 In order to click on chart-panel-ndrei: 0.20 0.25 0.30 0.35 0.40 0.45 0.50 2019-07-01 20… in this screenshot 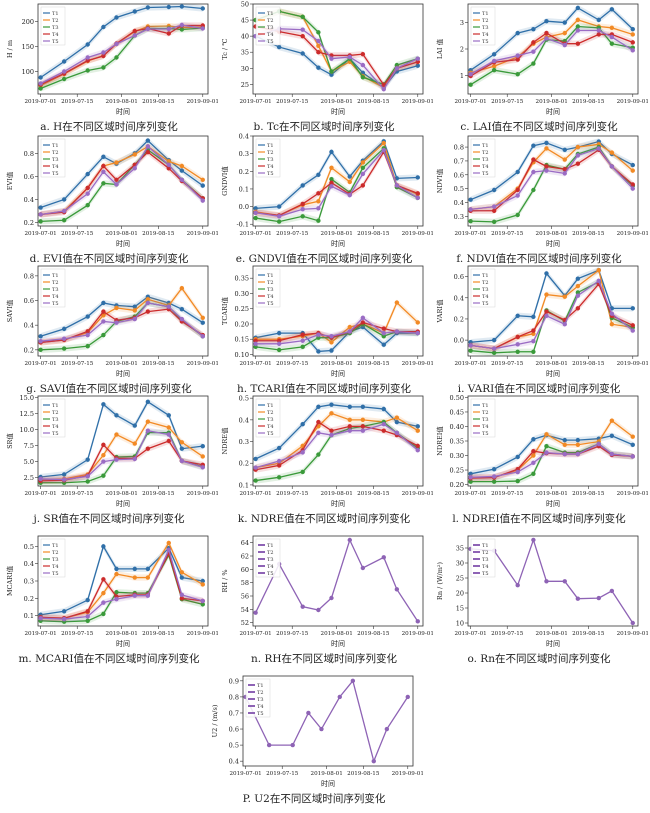, I will do `click(539, 458)`.